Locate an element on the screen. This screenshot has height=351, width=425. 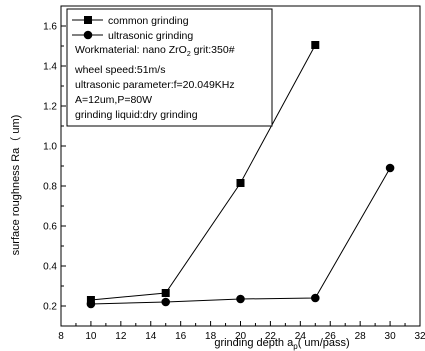
x-tick-label: 10 is located at coordinates (91, 336).